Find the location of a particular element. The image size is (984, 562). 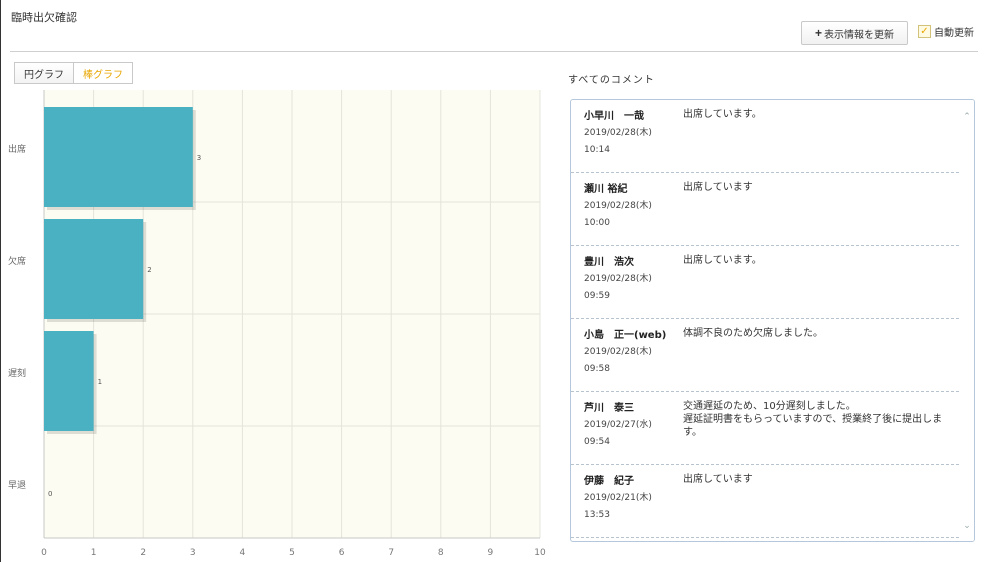

refresh-button-label: 表示情報を更新 is located at coordinates (859, 35).